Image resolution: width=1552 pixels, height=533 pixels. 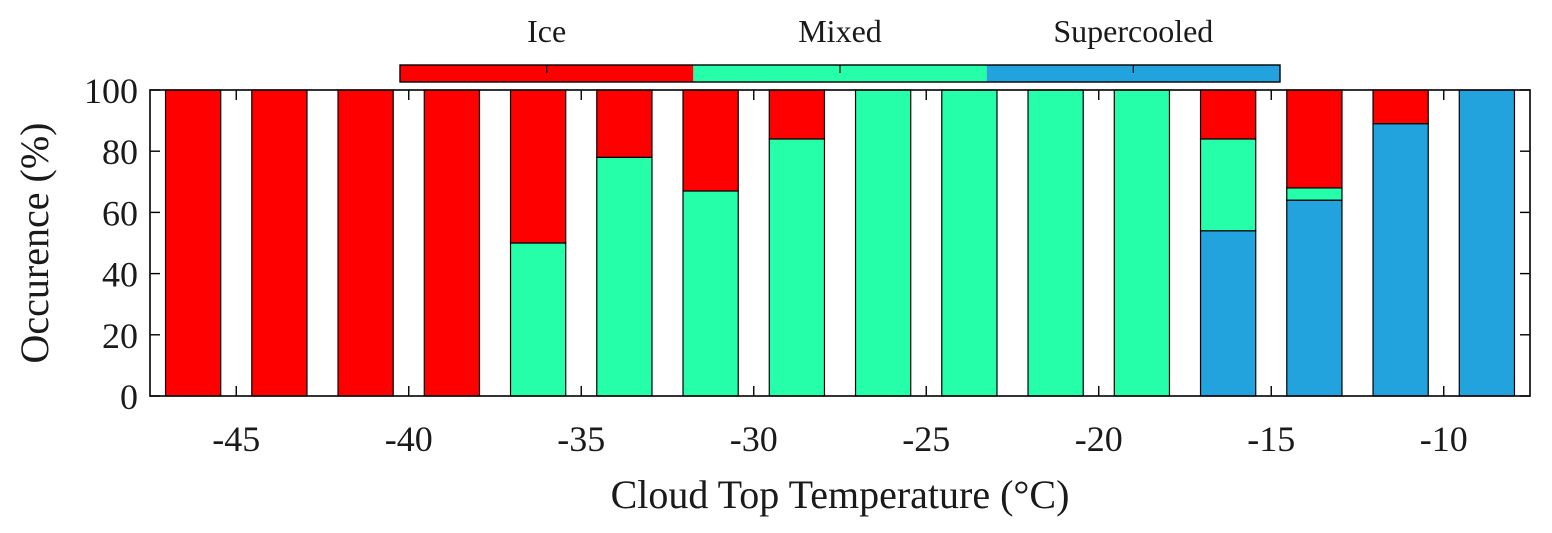 I want to click on x-tick-label: -20, so click(x=1099, y=439).